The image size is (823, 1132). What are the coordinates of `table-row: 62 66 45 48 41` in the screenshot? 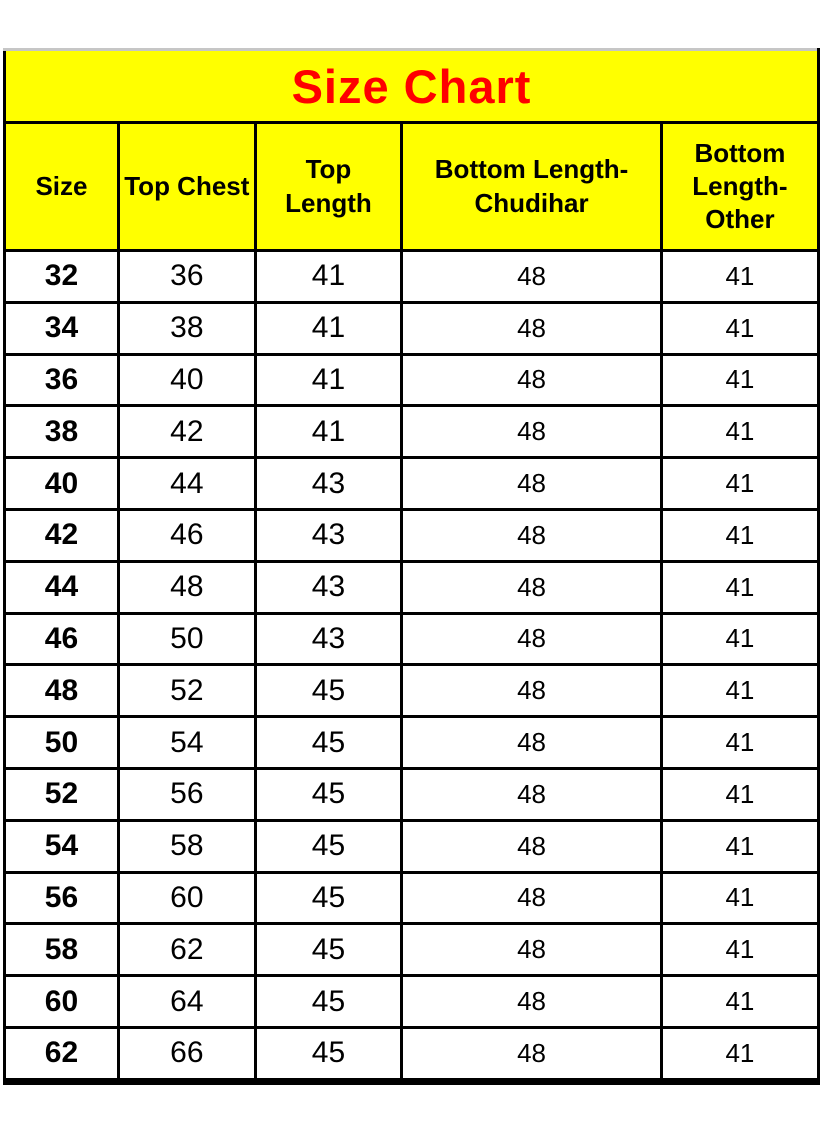 It's located at (412, 1054).